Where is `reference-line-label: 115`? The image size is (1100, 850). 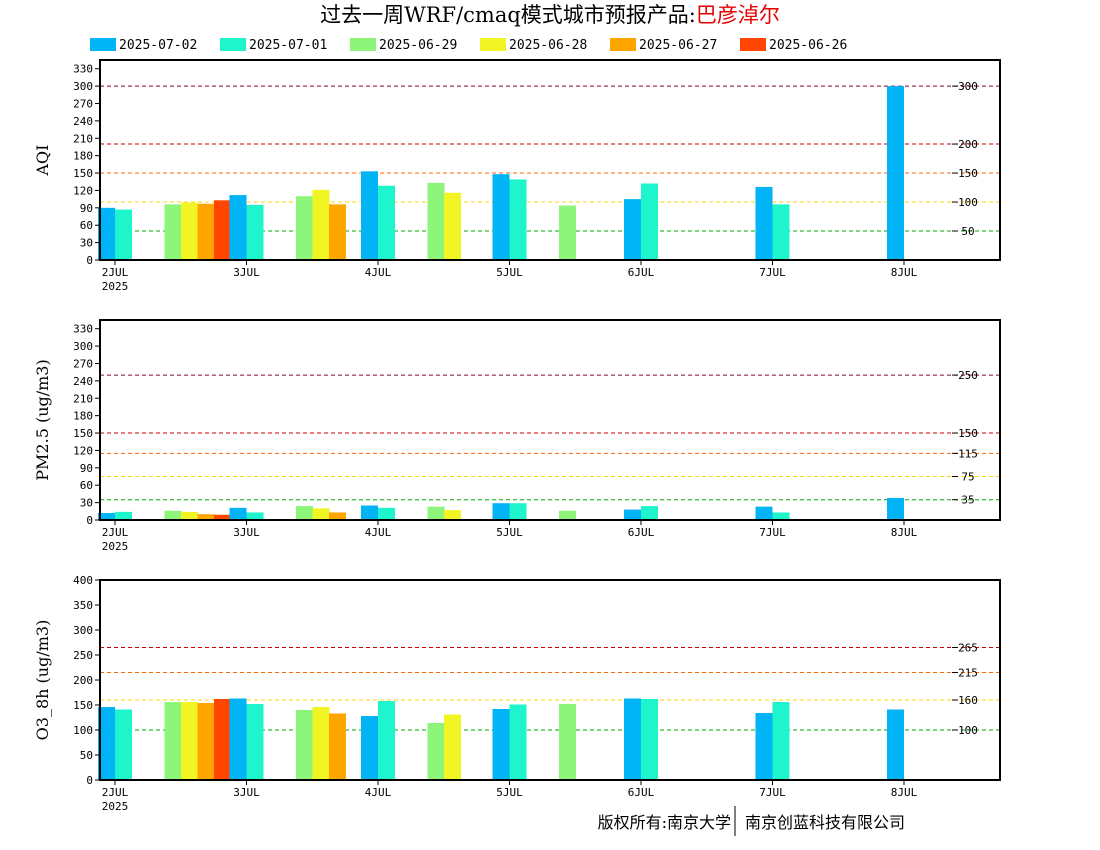 reference-line-label: 115 is located at coordinates (968, 453).